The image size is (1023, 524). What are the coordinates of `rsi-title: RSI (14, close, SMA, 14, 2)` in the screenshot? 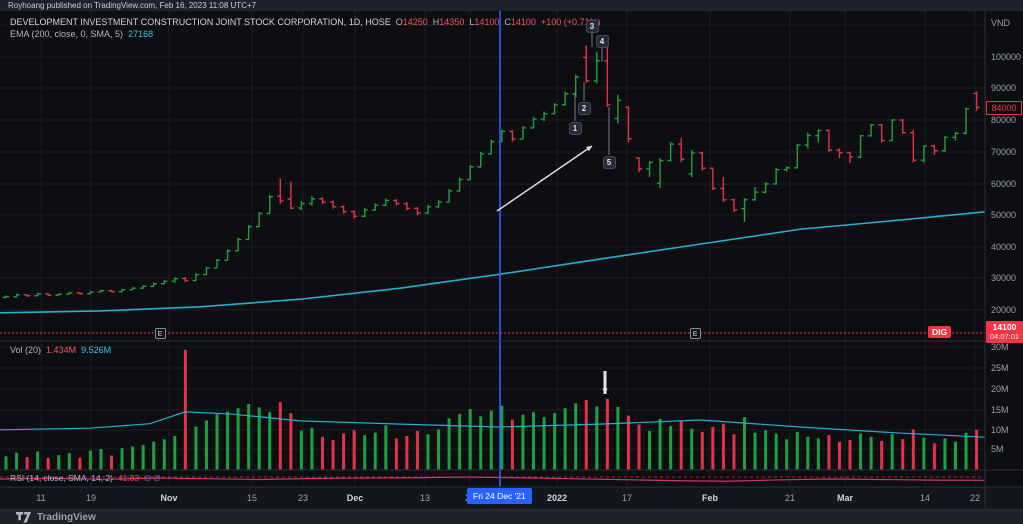 It's located at (61, 478).